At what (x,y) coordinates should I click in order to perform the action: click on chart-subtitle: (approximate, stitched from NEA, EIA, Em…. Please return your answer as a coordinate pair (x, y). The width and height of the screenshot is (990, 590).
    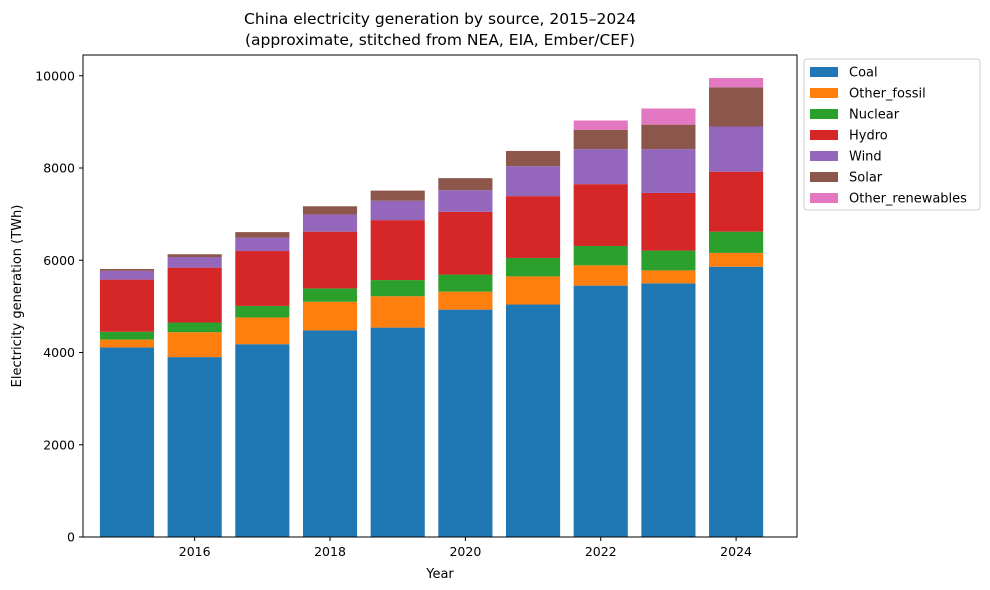
    Looking at the image, I should click on (440, 40).